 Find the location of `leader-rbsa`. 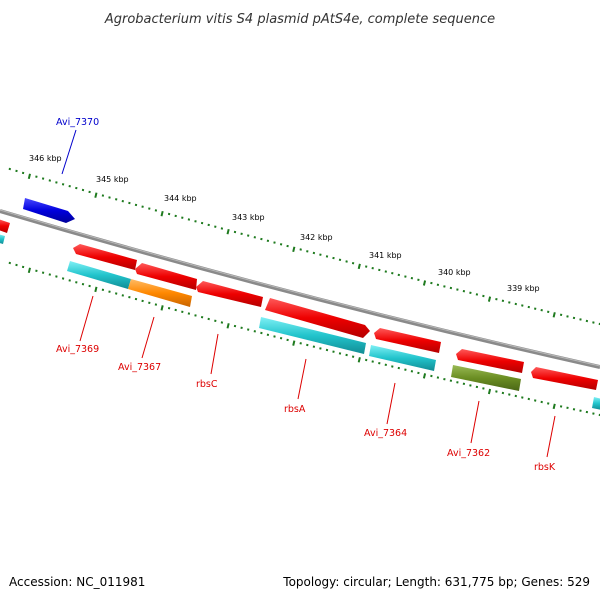

leader-rbsa is located at coordinates (302, 379).